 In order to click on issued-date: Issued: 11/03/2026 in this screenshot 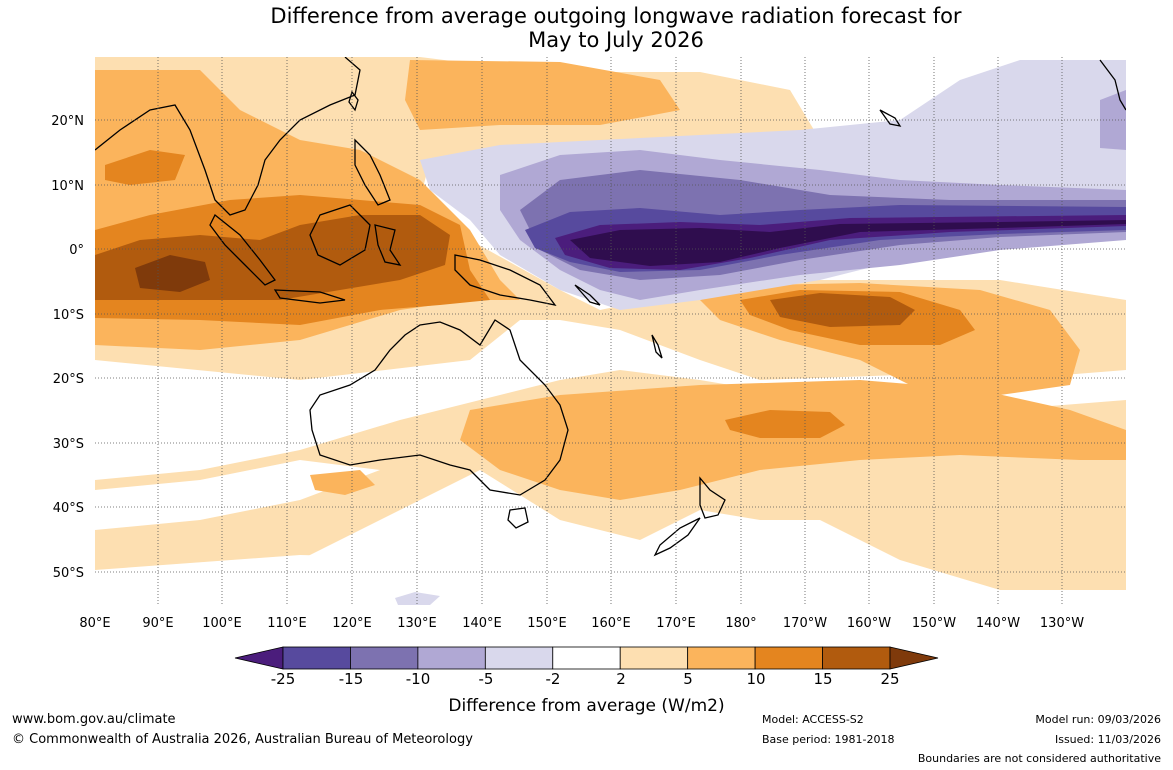, I will do `click(1107, 739)`.